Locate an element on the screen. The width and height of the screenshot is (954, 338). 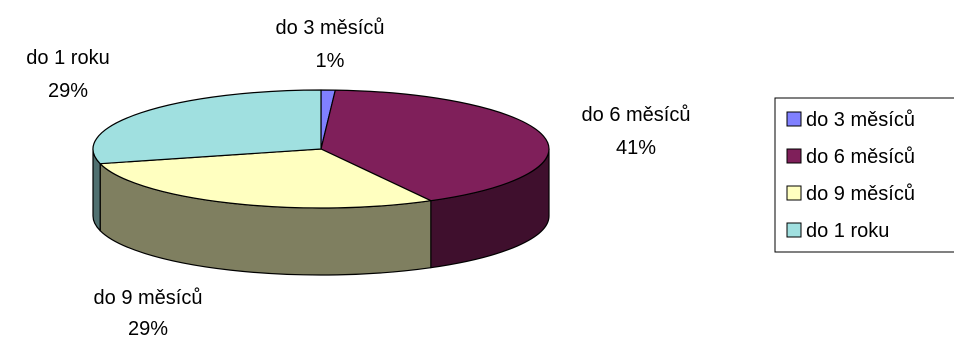
data-label-value-2: 29% is located at coordinates (148, 328).